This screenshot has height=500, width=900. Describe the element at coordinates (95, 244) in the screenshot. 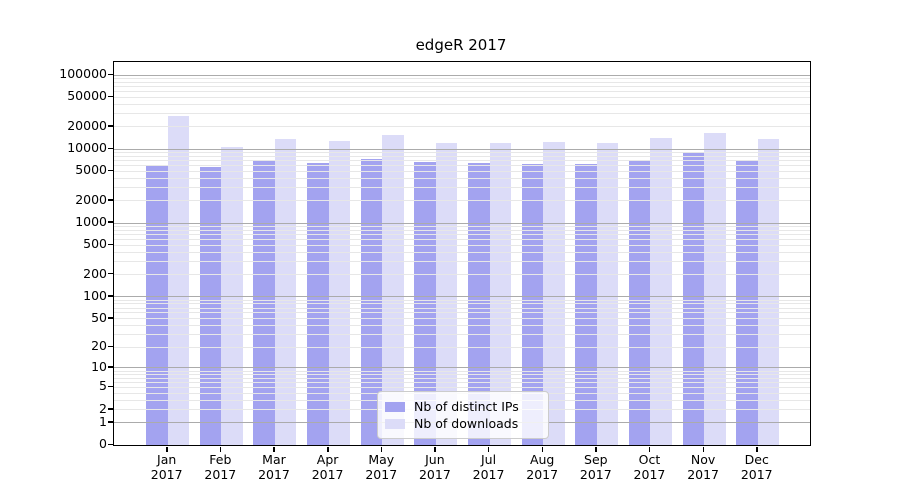

I see `y-tick-label: 500` at that location.